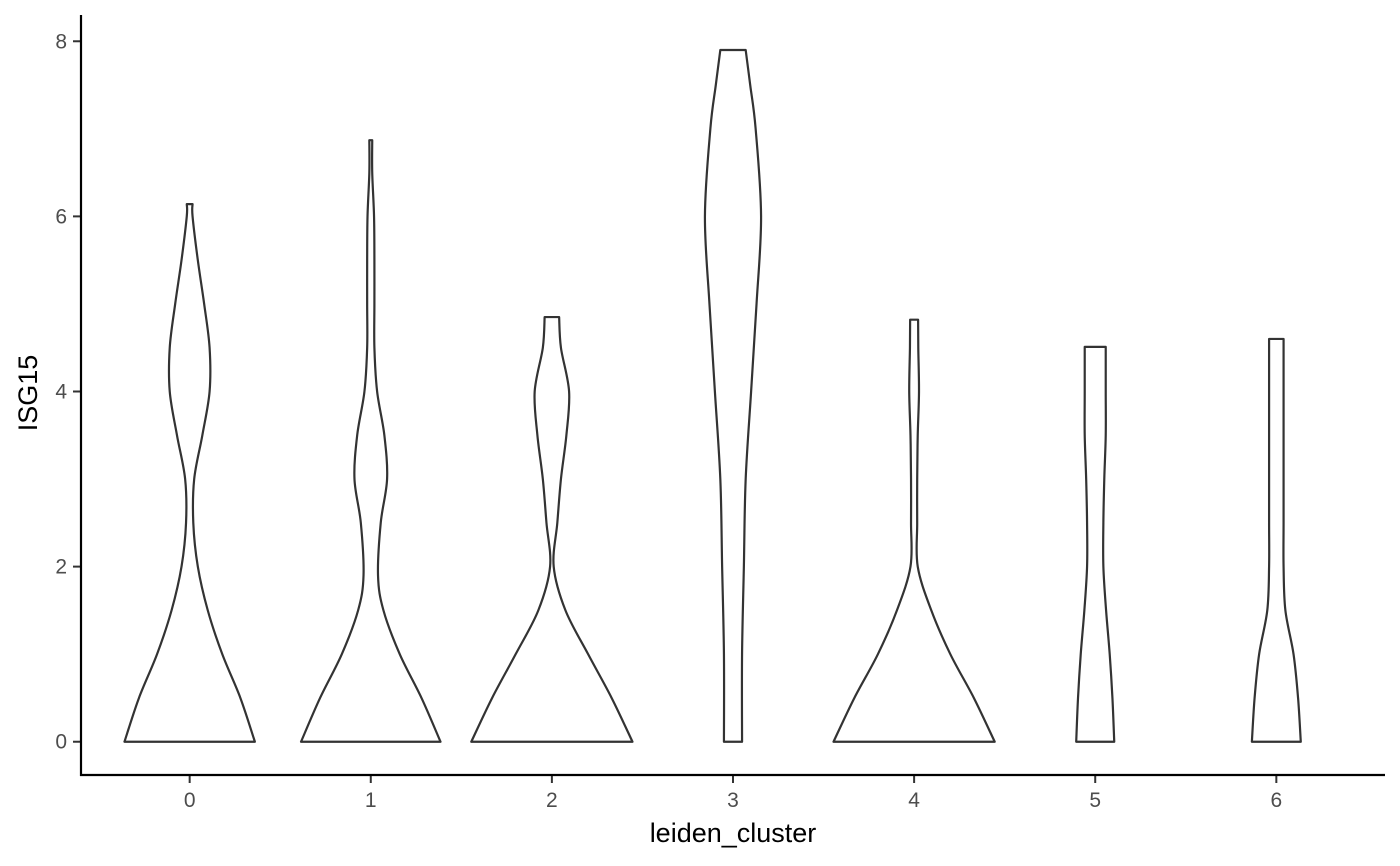  What do you see at coordinates (68, 392) in the screenshot?
I see `y-axis-ticks: 0 2 4 6 8` at bounding box center [68, 392].